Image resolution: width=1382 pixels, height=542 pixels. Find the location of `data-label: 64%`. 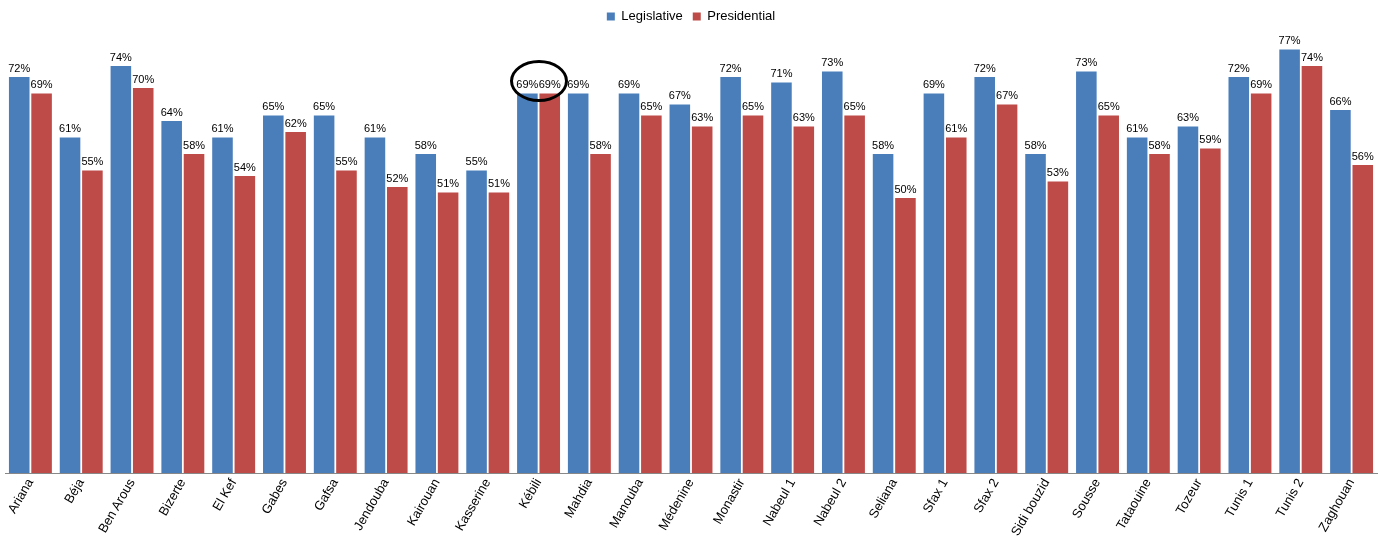

data-label: 64% is located at coordinates (171, 111).